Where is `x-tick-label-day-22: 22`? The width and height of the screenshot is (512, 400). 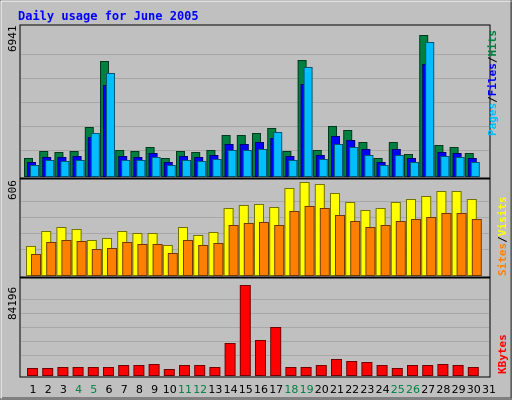 x-tick-label-day-22: 22 is located at coordinates (352, 389).